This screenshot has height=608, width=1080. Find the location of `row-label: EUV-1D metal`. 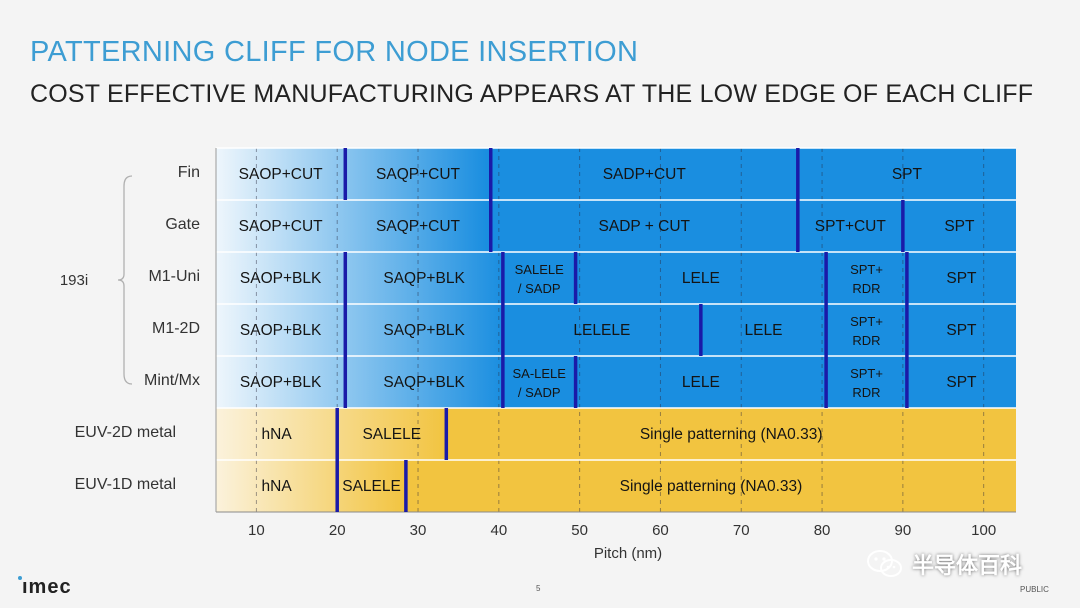

row-label: EUV-1D metal is located at coordinates (125, 484).